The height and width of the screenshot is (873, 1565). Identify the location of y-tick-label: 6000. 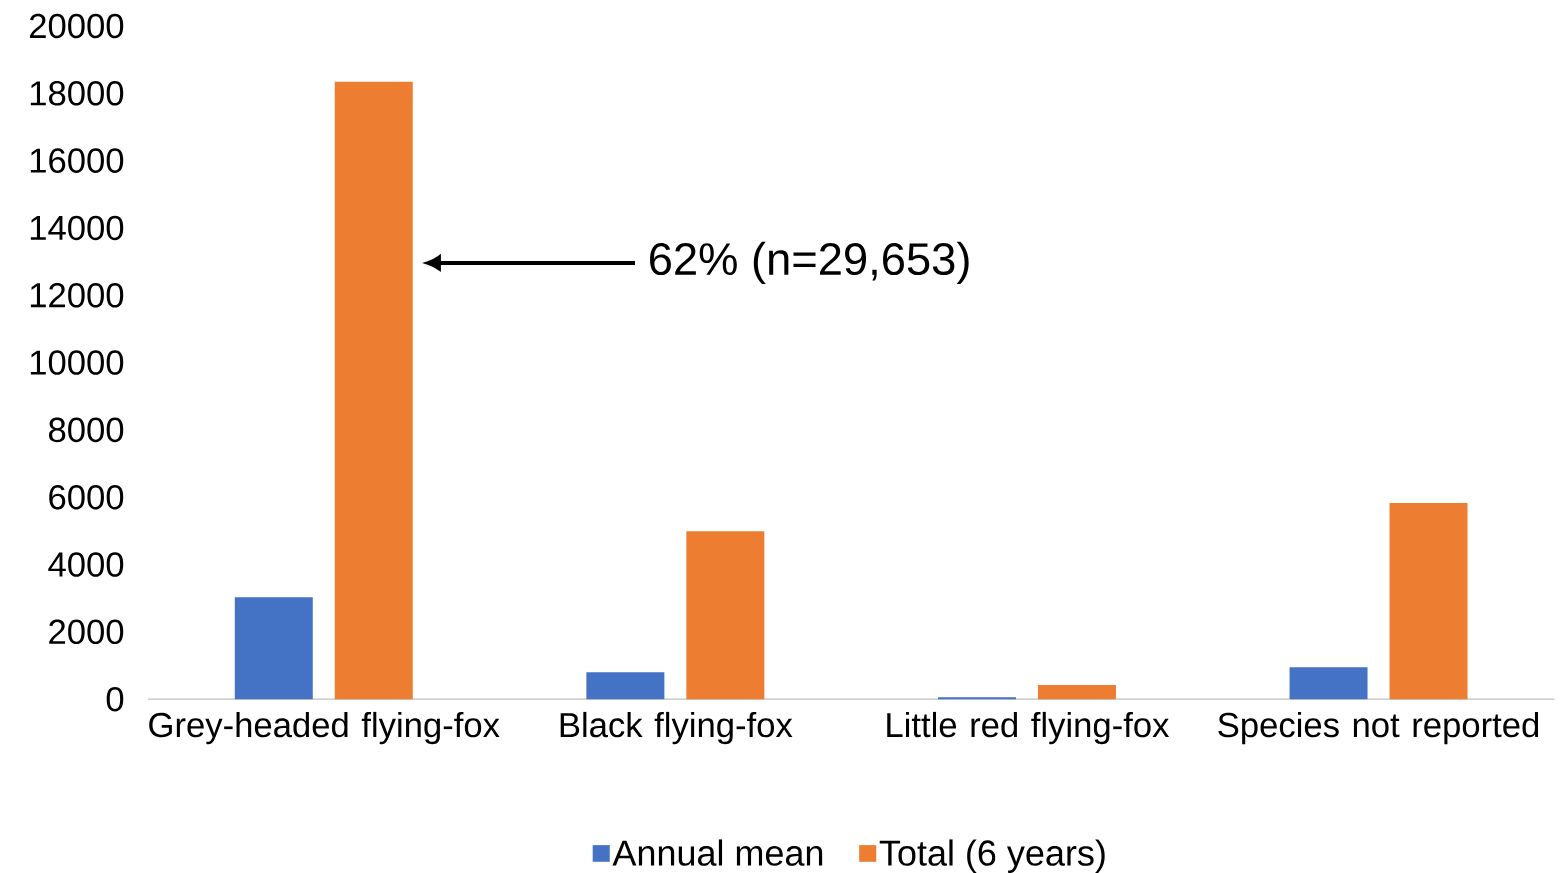
(86, 497).